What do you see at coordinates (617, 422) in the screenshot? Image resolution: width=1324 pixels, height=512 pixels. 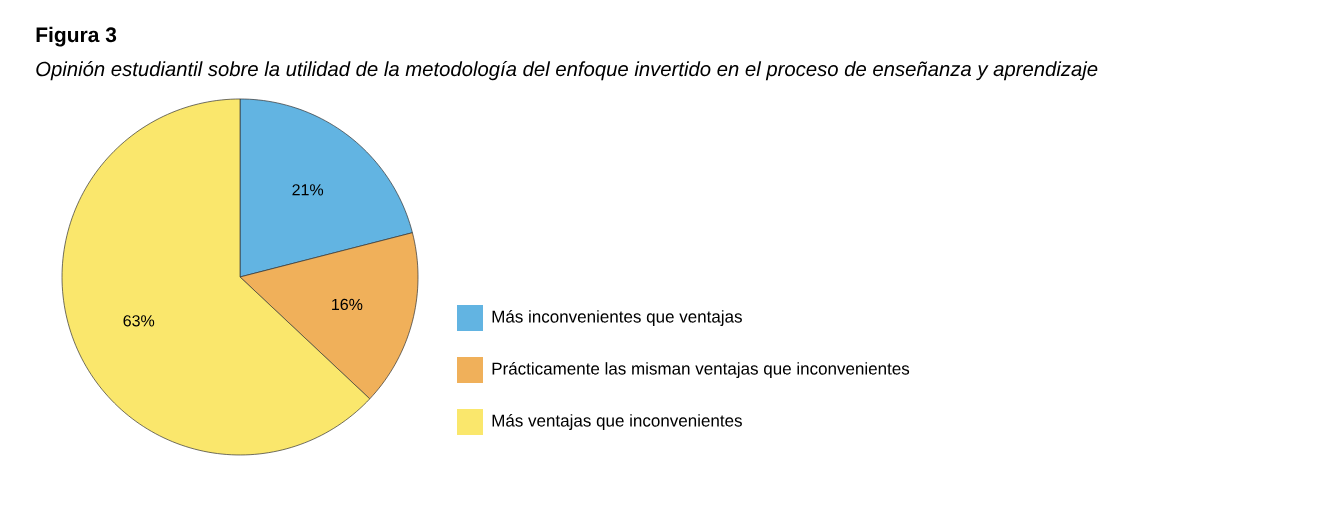 I see `legend-label: Más ventajas que inconvenientes` at bounding box center [617, 422].